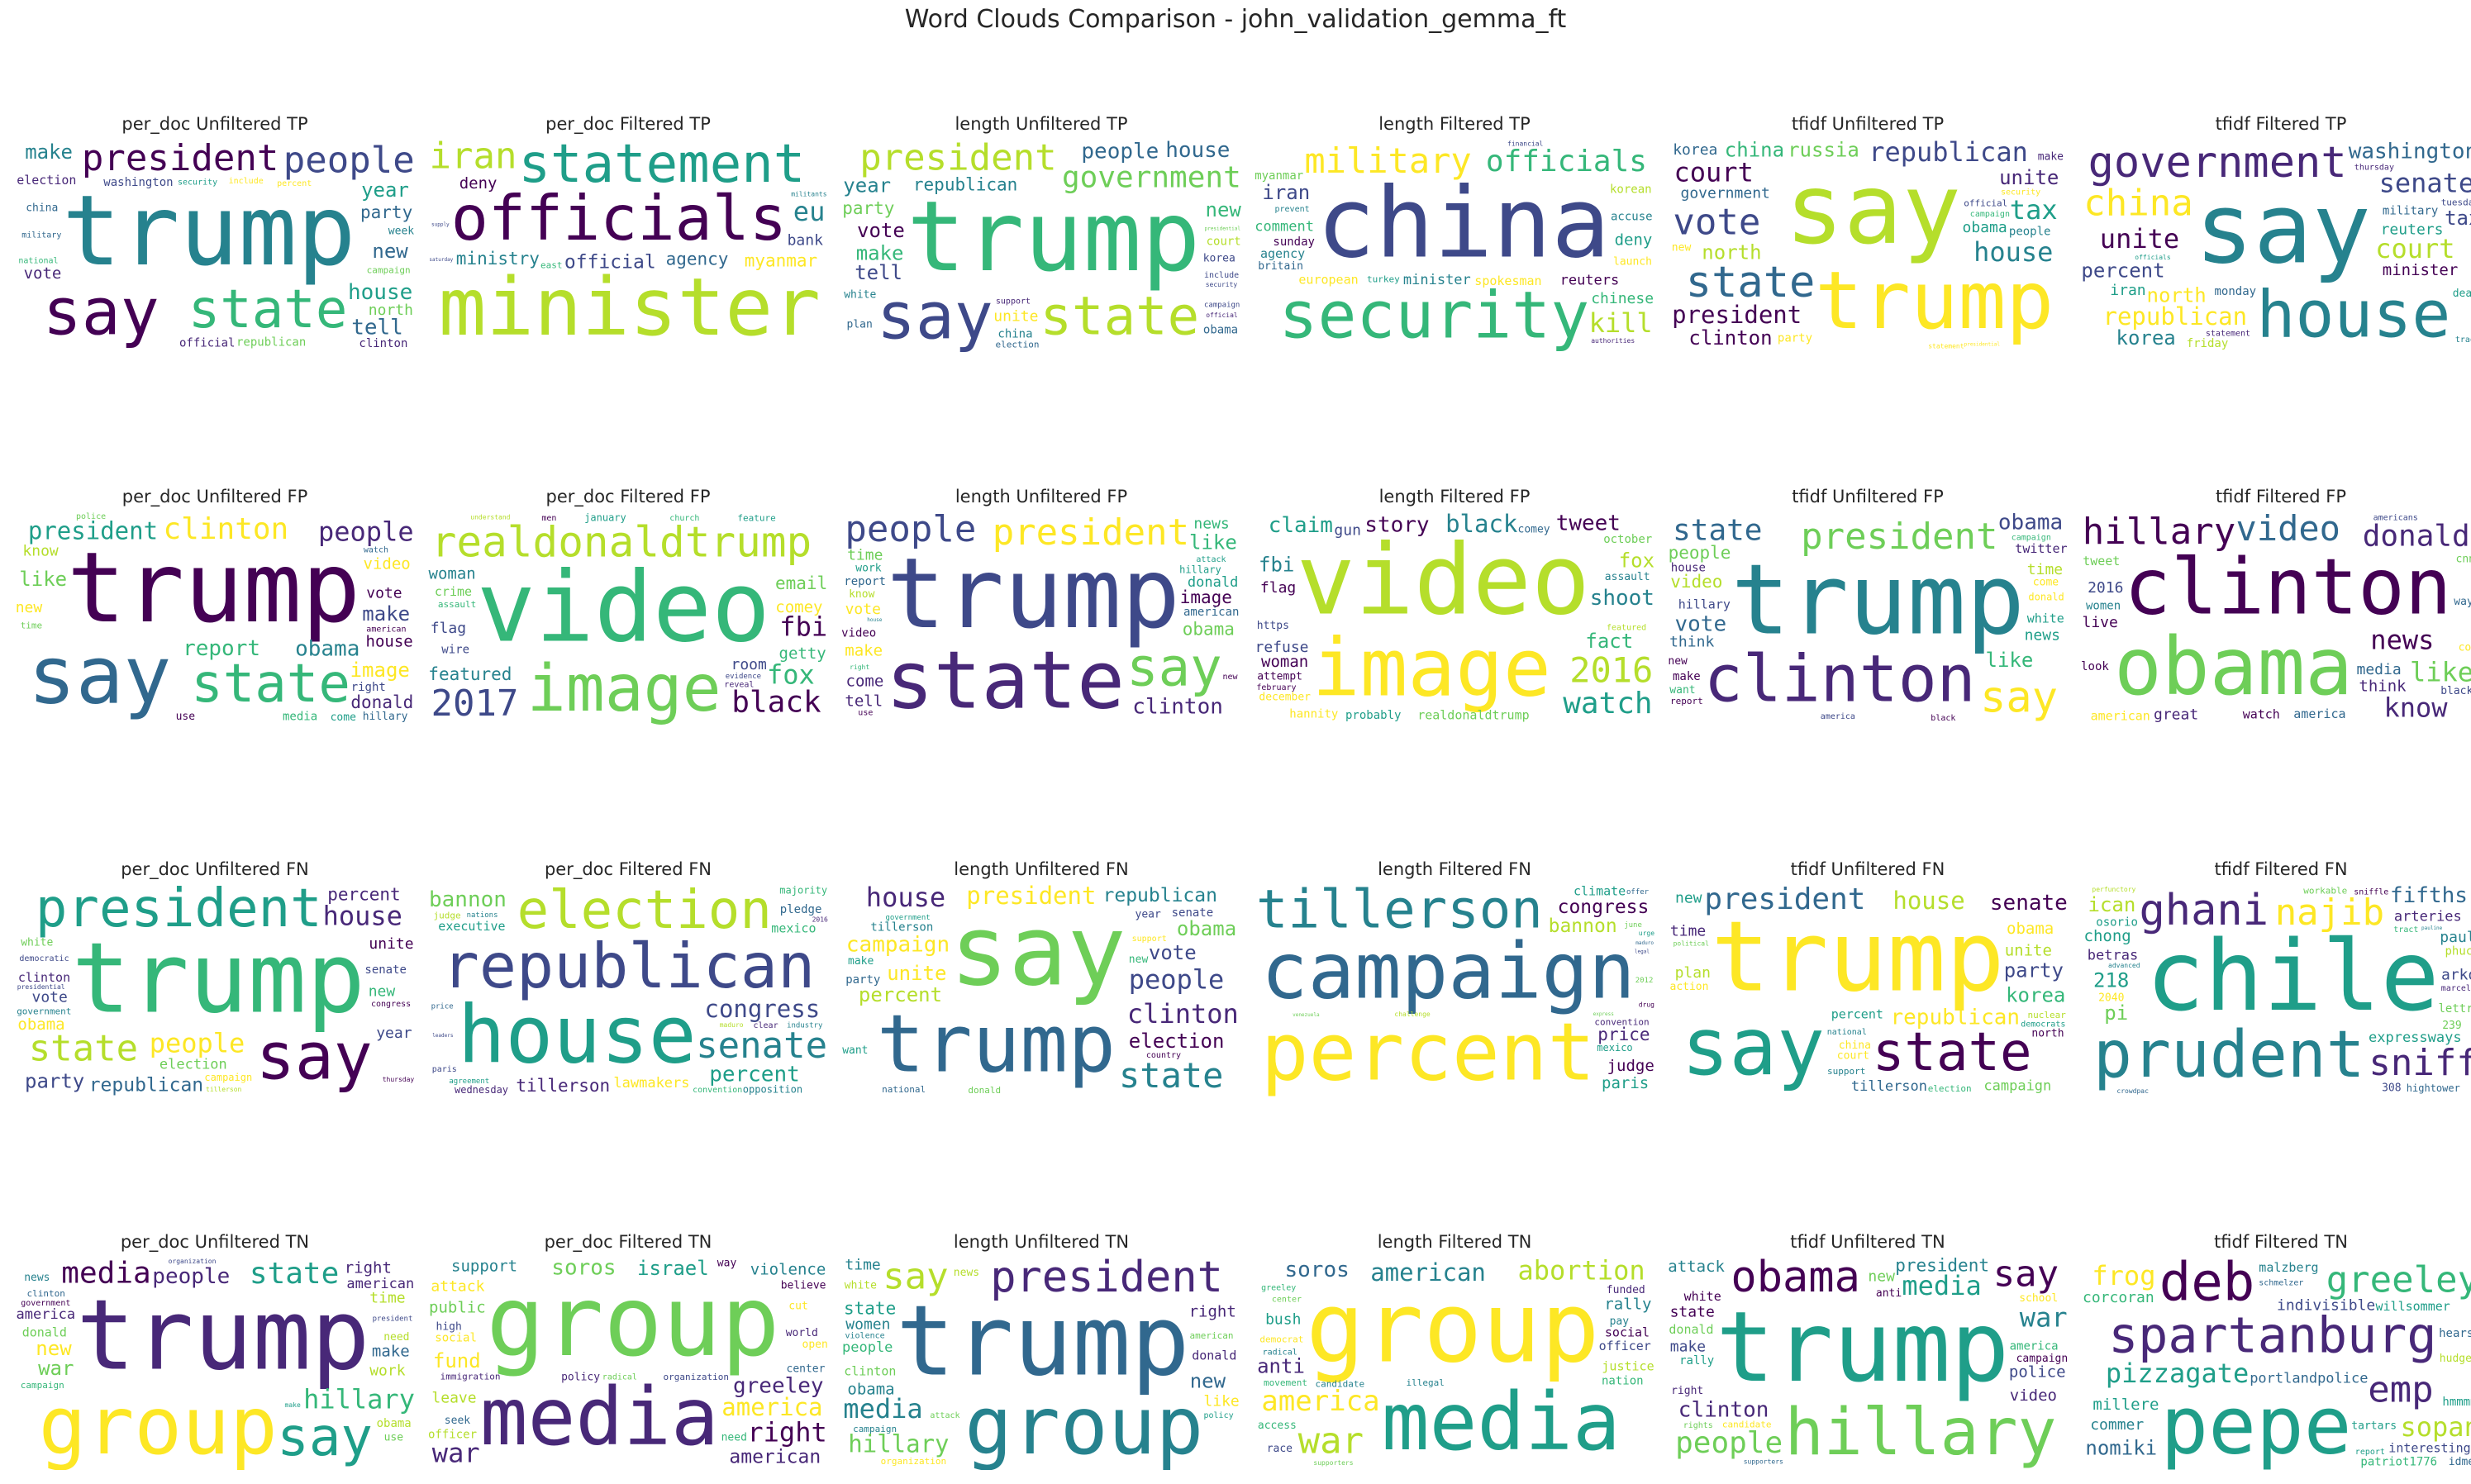  Describe the element at coordinates (2043, 1025) in the screenshot. I see `cloud-word: democrats` at that location.